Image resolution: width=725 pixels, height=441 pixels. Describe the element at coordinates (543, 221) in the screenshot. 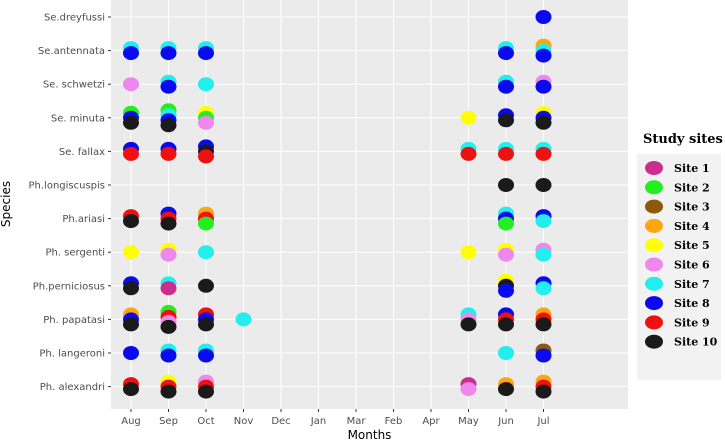

I see `point-site-7-ph-ariasi-jul` at that location.